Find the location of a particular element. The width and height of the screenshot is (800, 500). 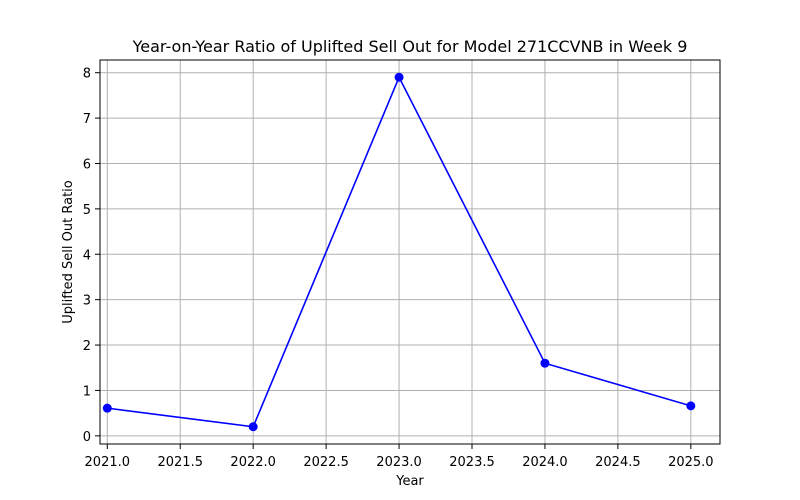

x-tick-label: 2021.5 is located at coordinates (180, 462).